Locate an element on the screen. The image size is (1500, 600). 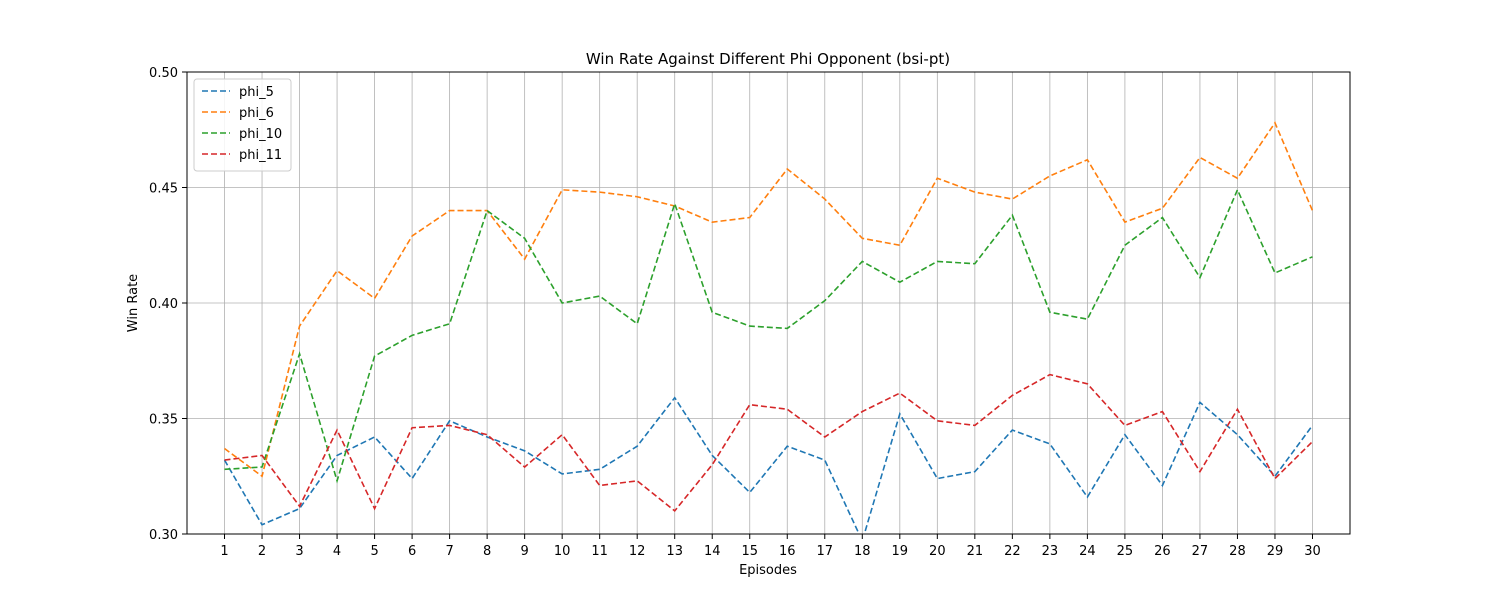
y-tick-label: 0.35 is located at coordinates (163, 420).